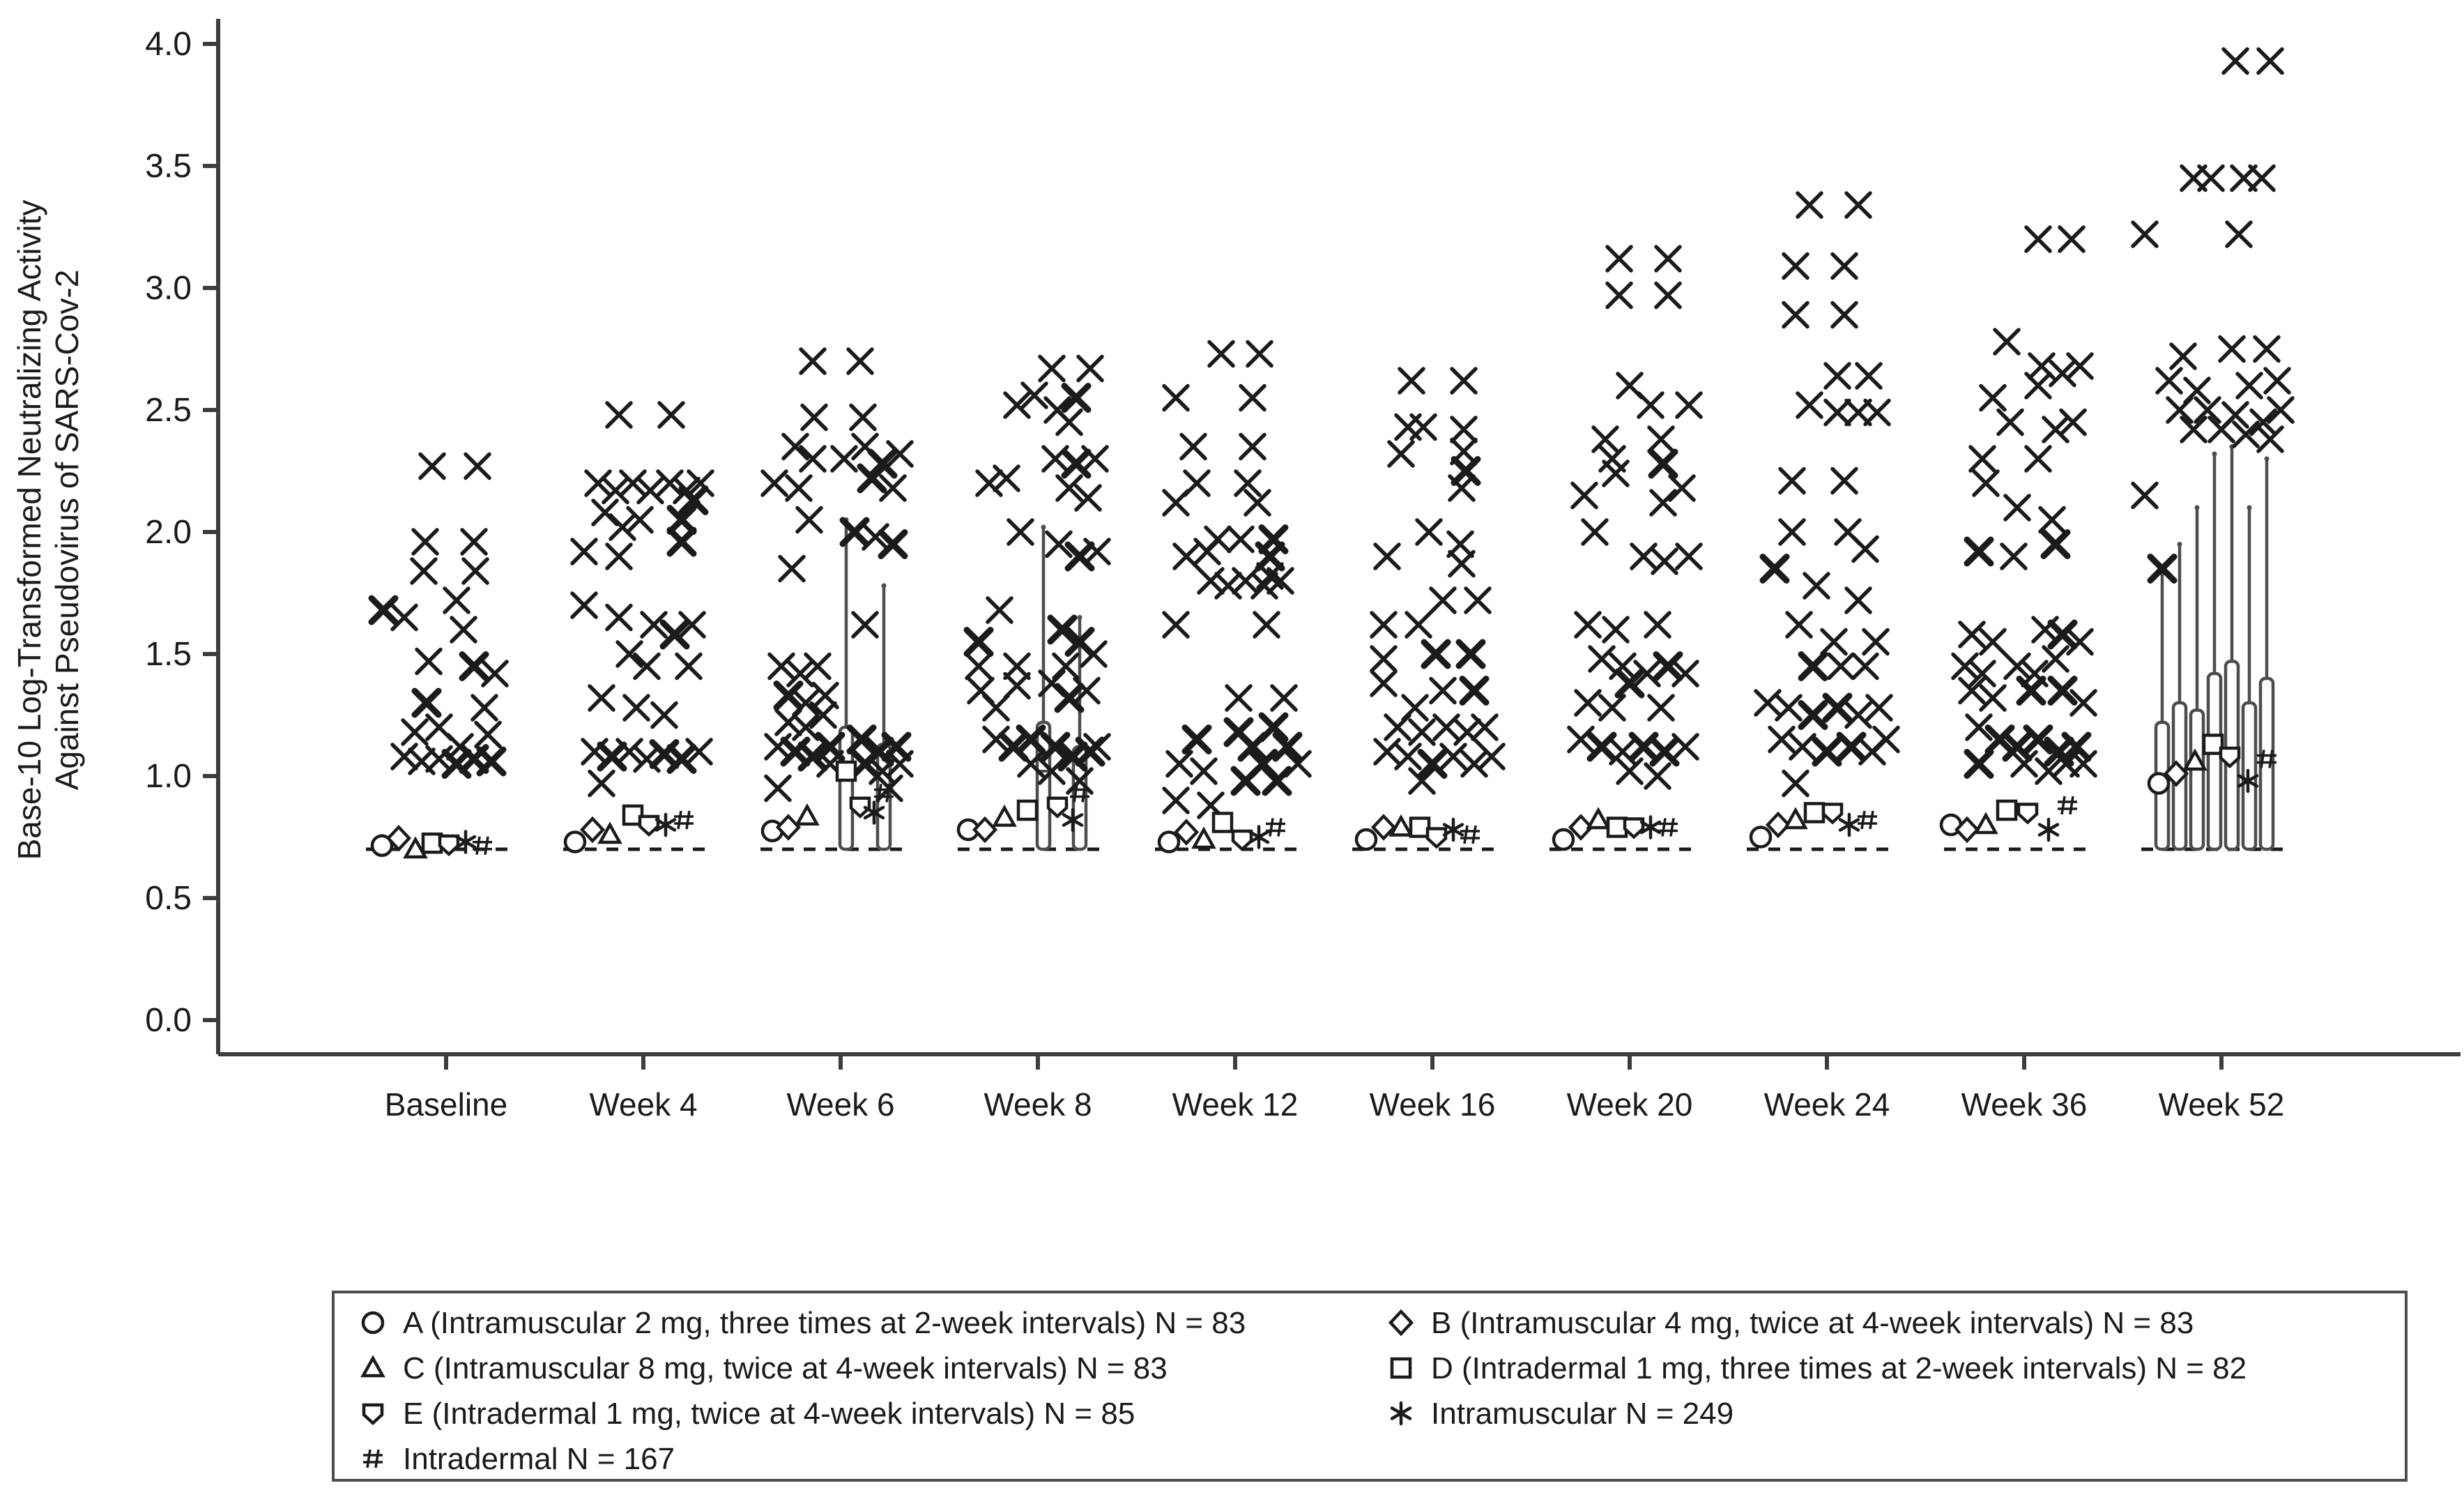 The height and width of the screenshot is (1497, 2464). What do you see at coordinates (1235, 1104) in the screenshot?
I see `x-tick-label: Week 12` at bounding box center [1235, 1104].